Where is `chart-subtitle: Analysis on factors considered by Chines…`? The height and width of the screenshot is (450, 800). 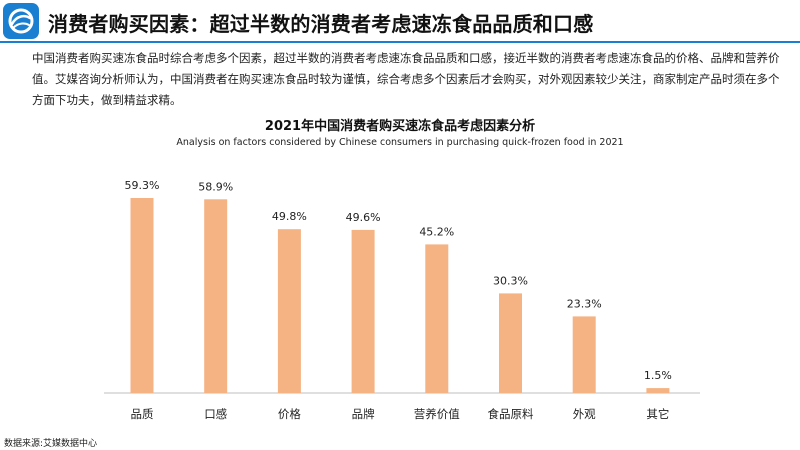
chart-subtitle: Analysis on factors considered by Chines… is located at coordinates (400, 142).